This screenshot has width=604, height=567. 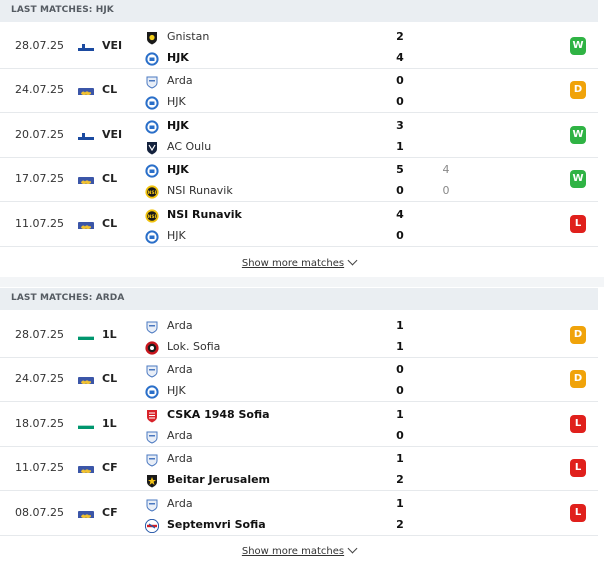 What do you see at coordinates (299, 224) in the screenshot?
I see `match-row: 11.07.25 CL NSI NSI Runavik HJK 4 0 L` at bounding box center [299, 224].